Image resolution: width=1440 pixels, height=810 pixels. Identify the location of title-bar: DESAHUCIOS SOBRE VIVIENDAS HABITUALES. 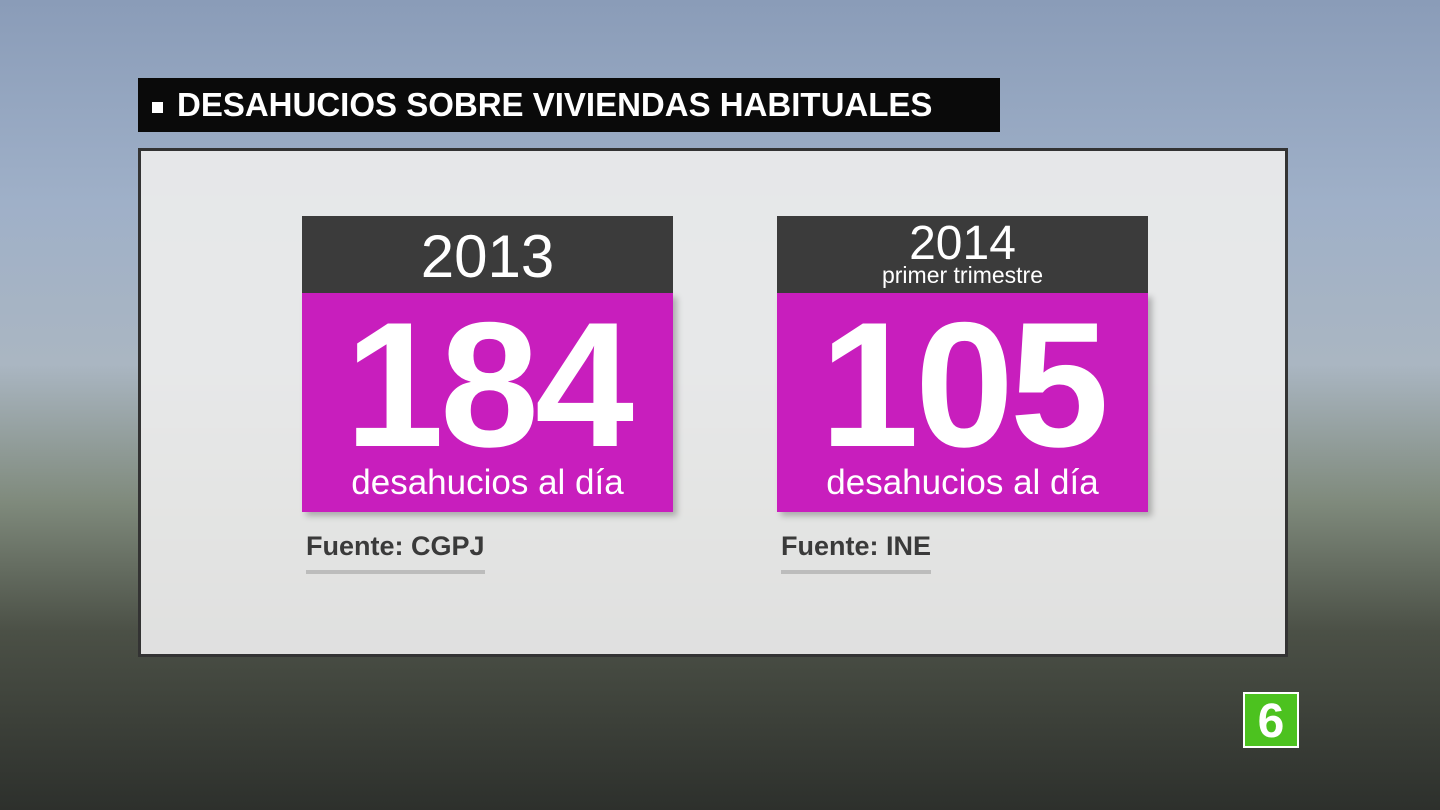
(569, 105).